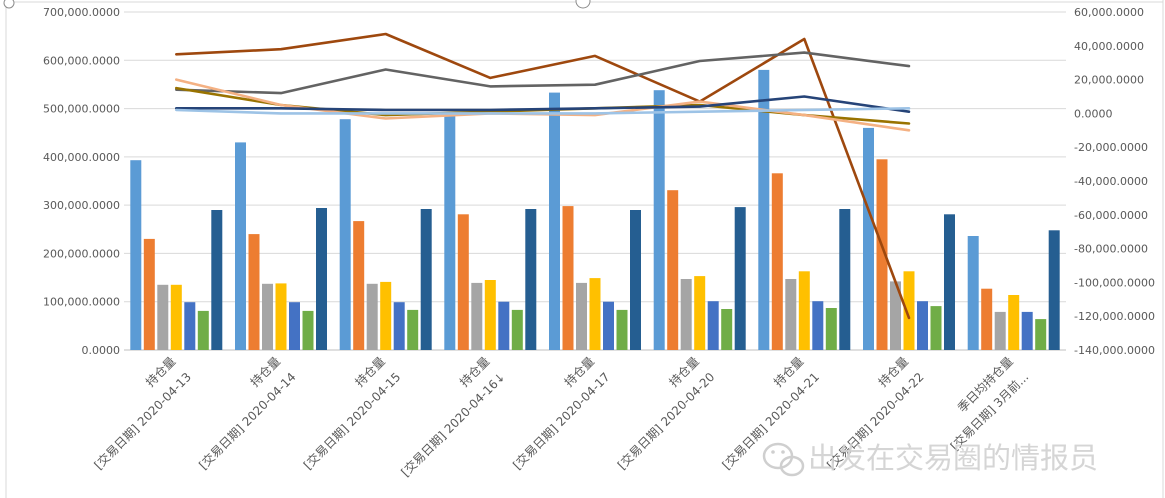 The image size is (1165, 498). I want to click on left-axis-tick-label: 100,000.0000, so click(81, 302).